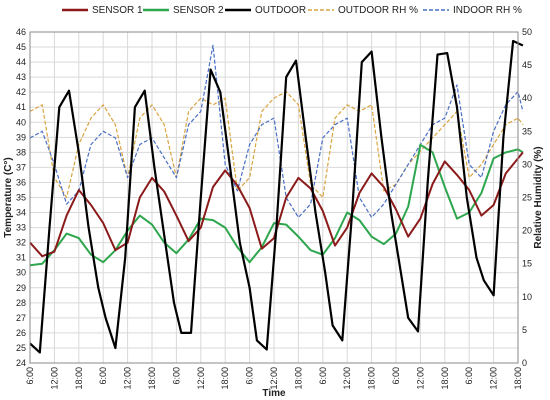  I want to click on y-right-tick-label: 30, so click(527, 164).